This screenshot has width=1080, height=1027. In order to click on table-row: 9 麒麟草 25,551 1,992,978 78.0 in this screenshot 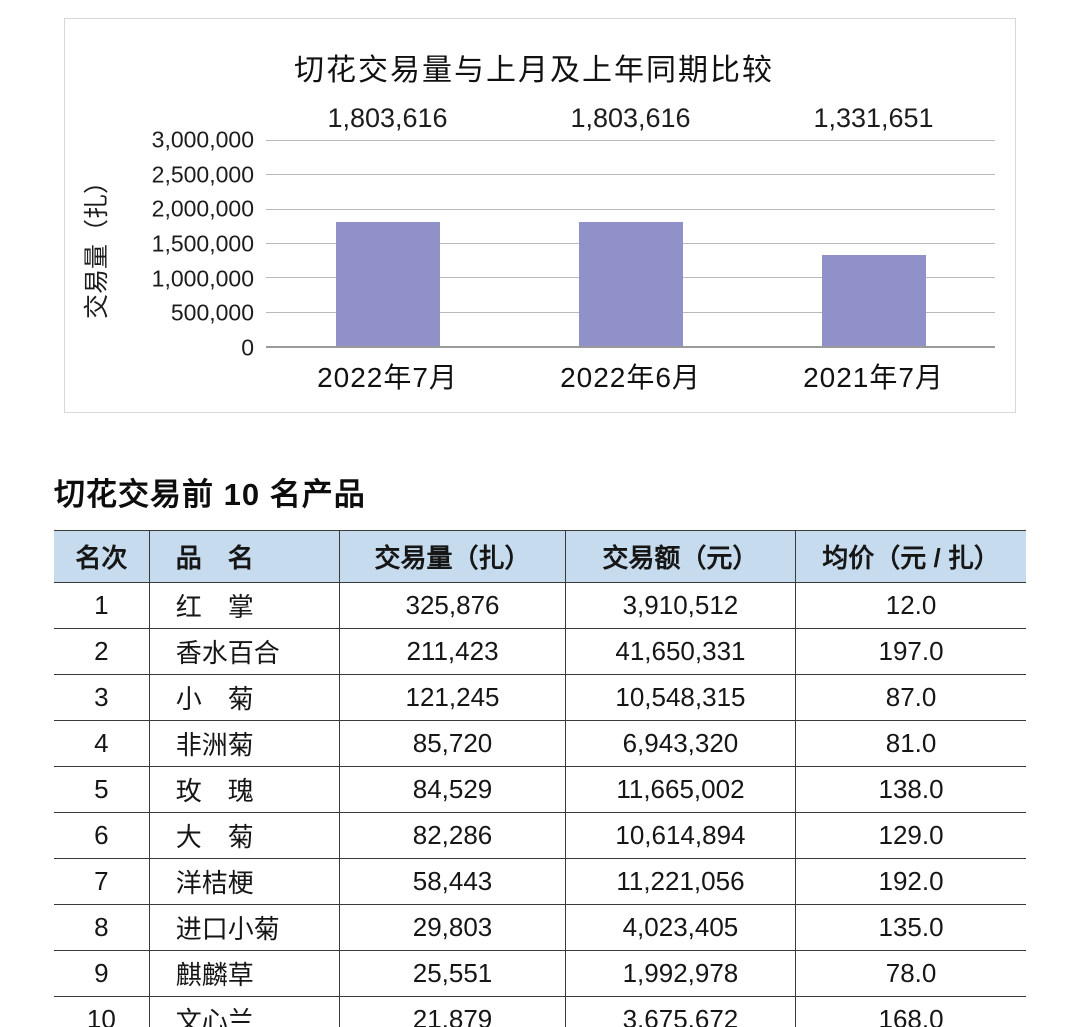, I will do `click(540, 973)`.